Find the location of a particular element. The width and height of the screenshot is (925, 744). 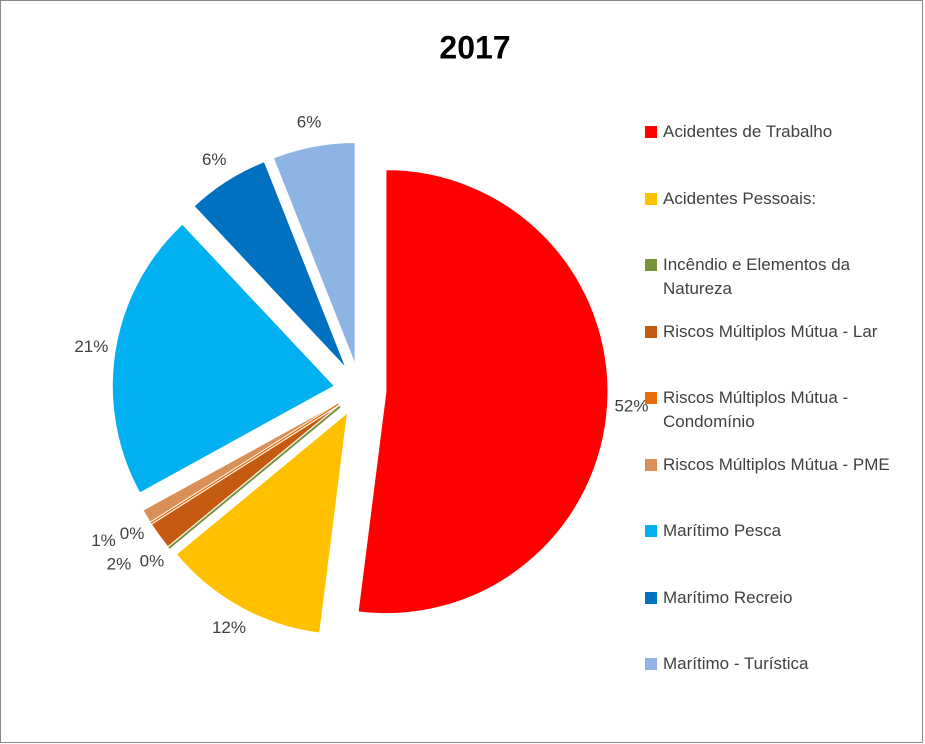

legend-label: Incêndio e Elementos da Natureza is located at coordinates (757, 276).